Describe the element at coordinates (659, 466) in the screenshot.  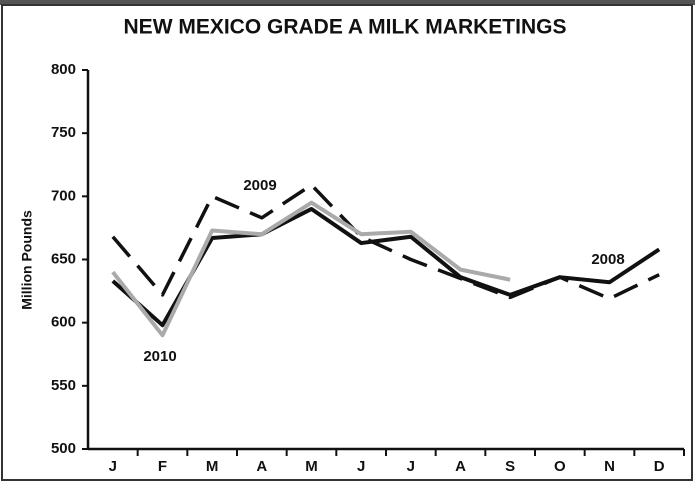
I see `x-tick-label: D` at that location.